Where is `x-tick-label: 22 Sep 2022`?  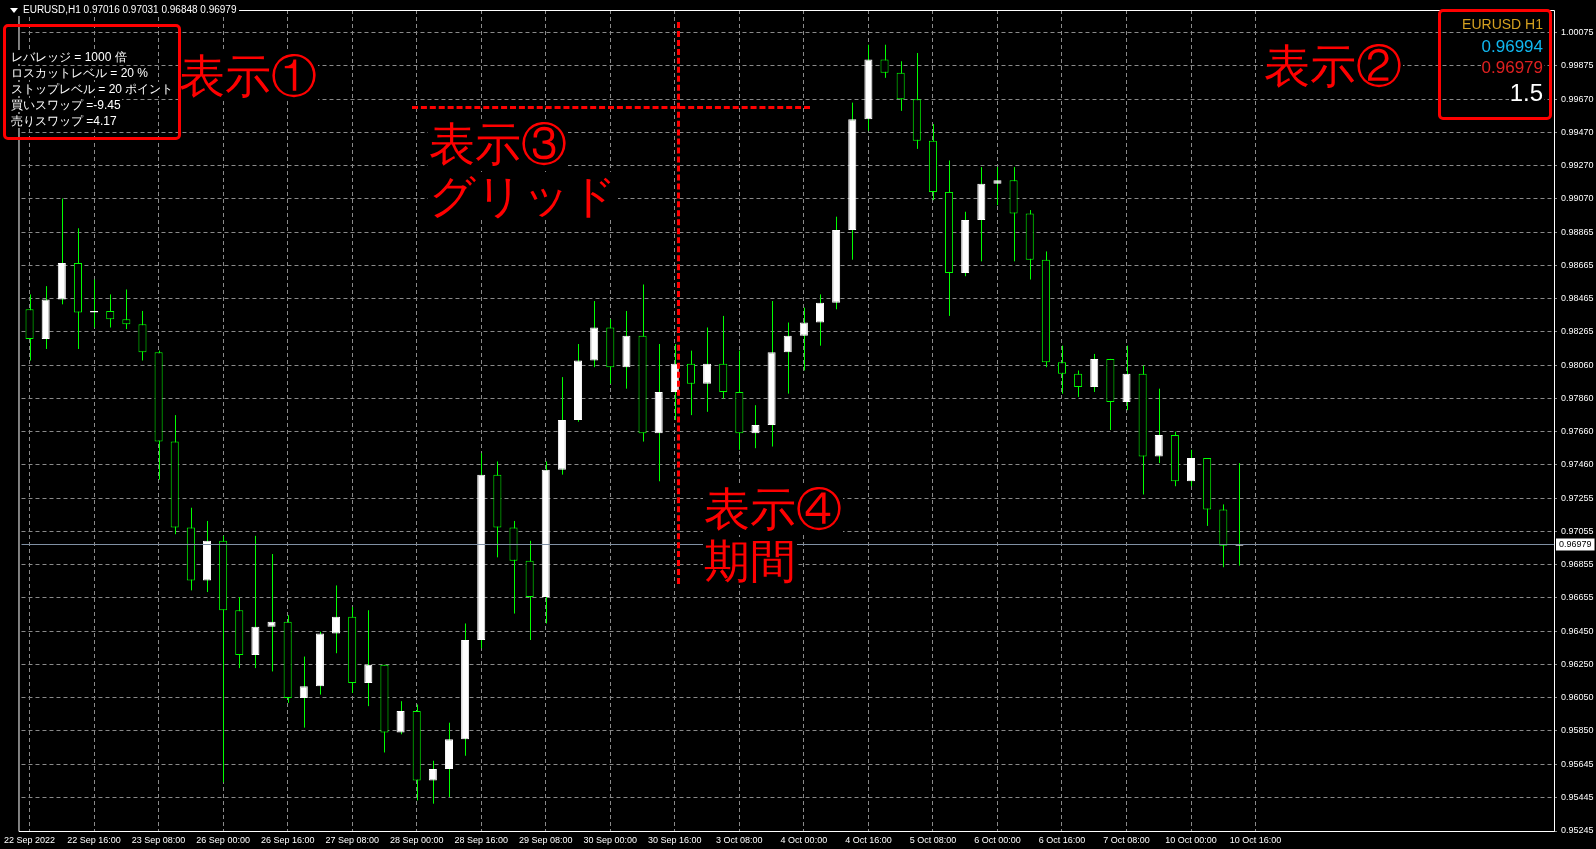
x-tick-label: 22 Sep 2022 is located at coordinates (30, 839).